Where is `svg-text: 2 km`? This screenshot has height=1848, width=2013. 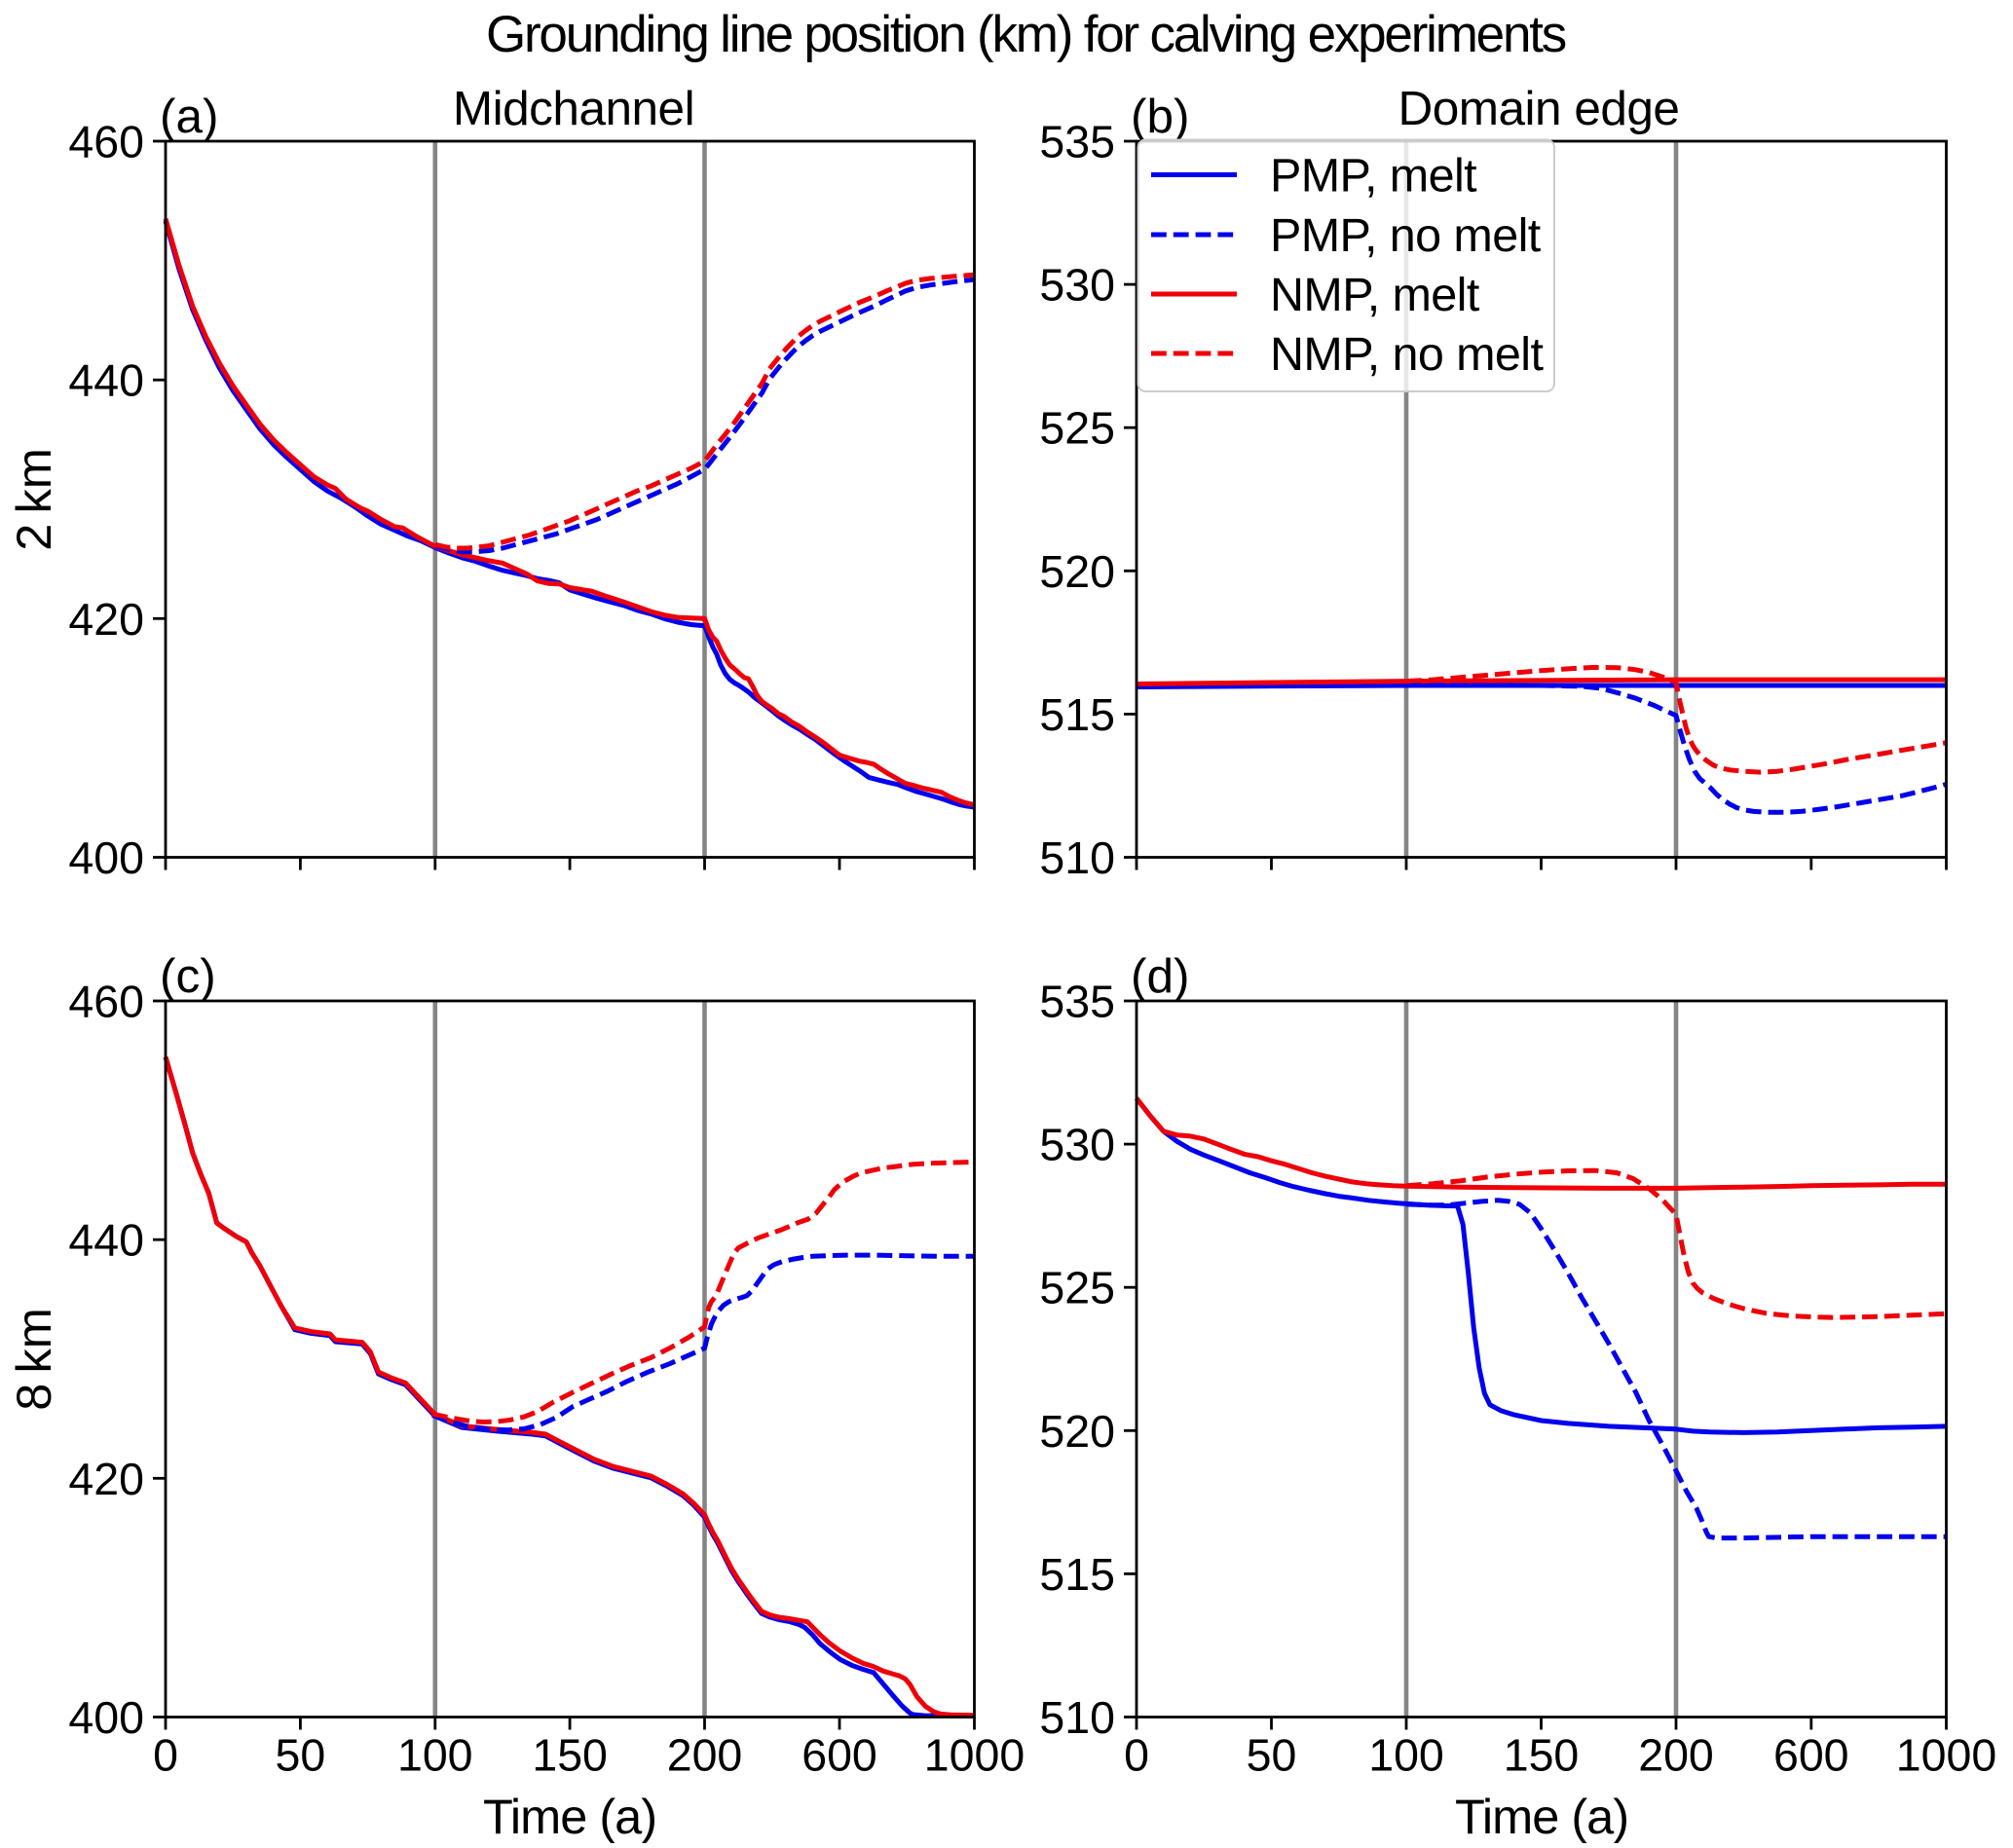
svg-text: 2 km is located at coordinates (33, 499).